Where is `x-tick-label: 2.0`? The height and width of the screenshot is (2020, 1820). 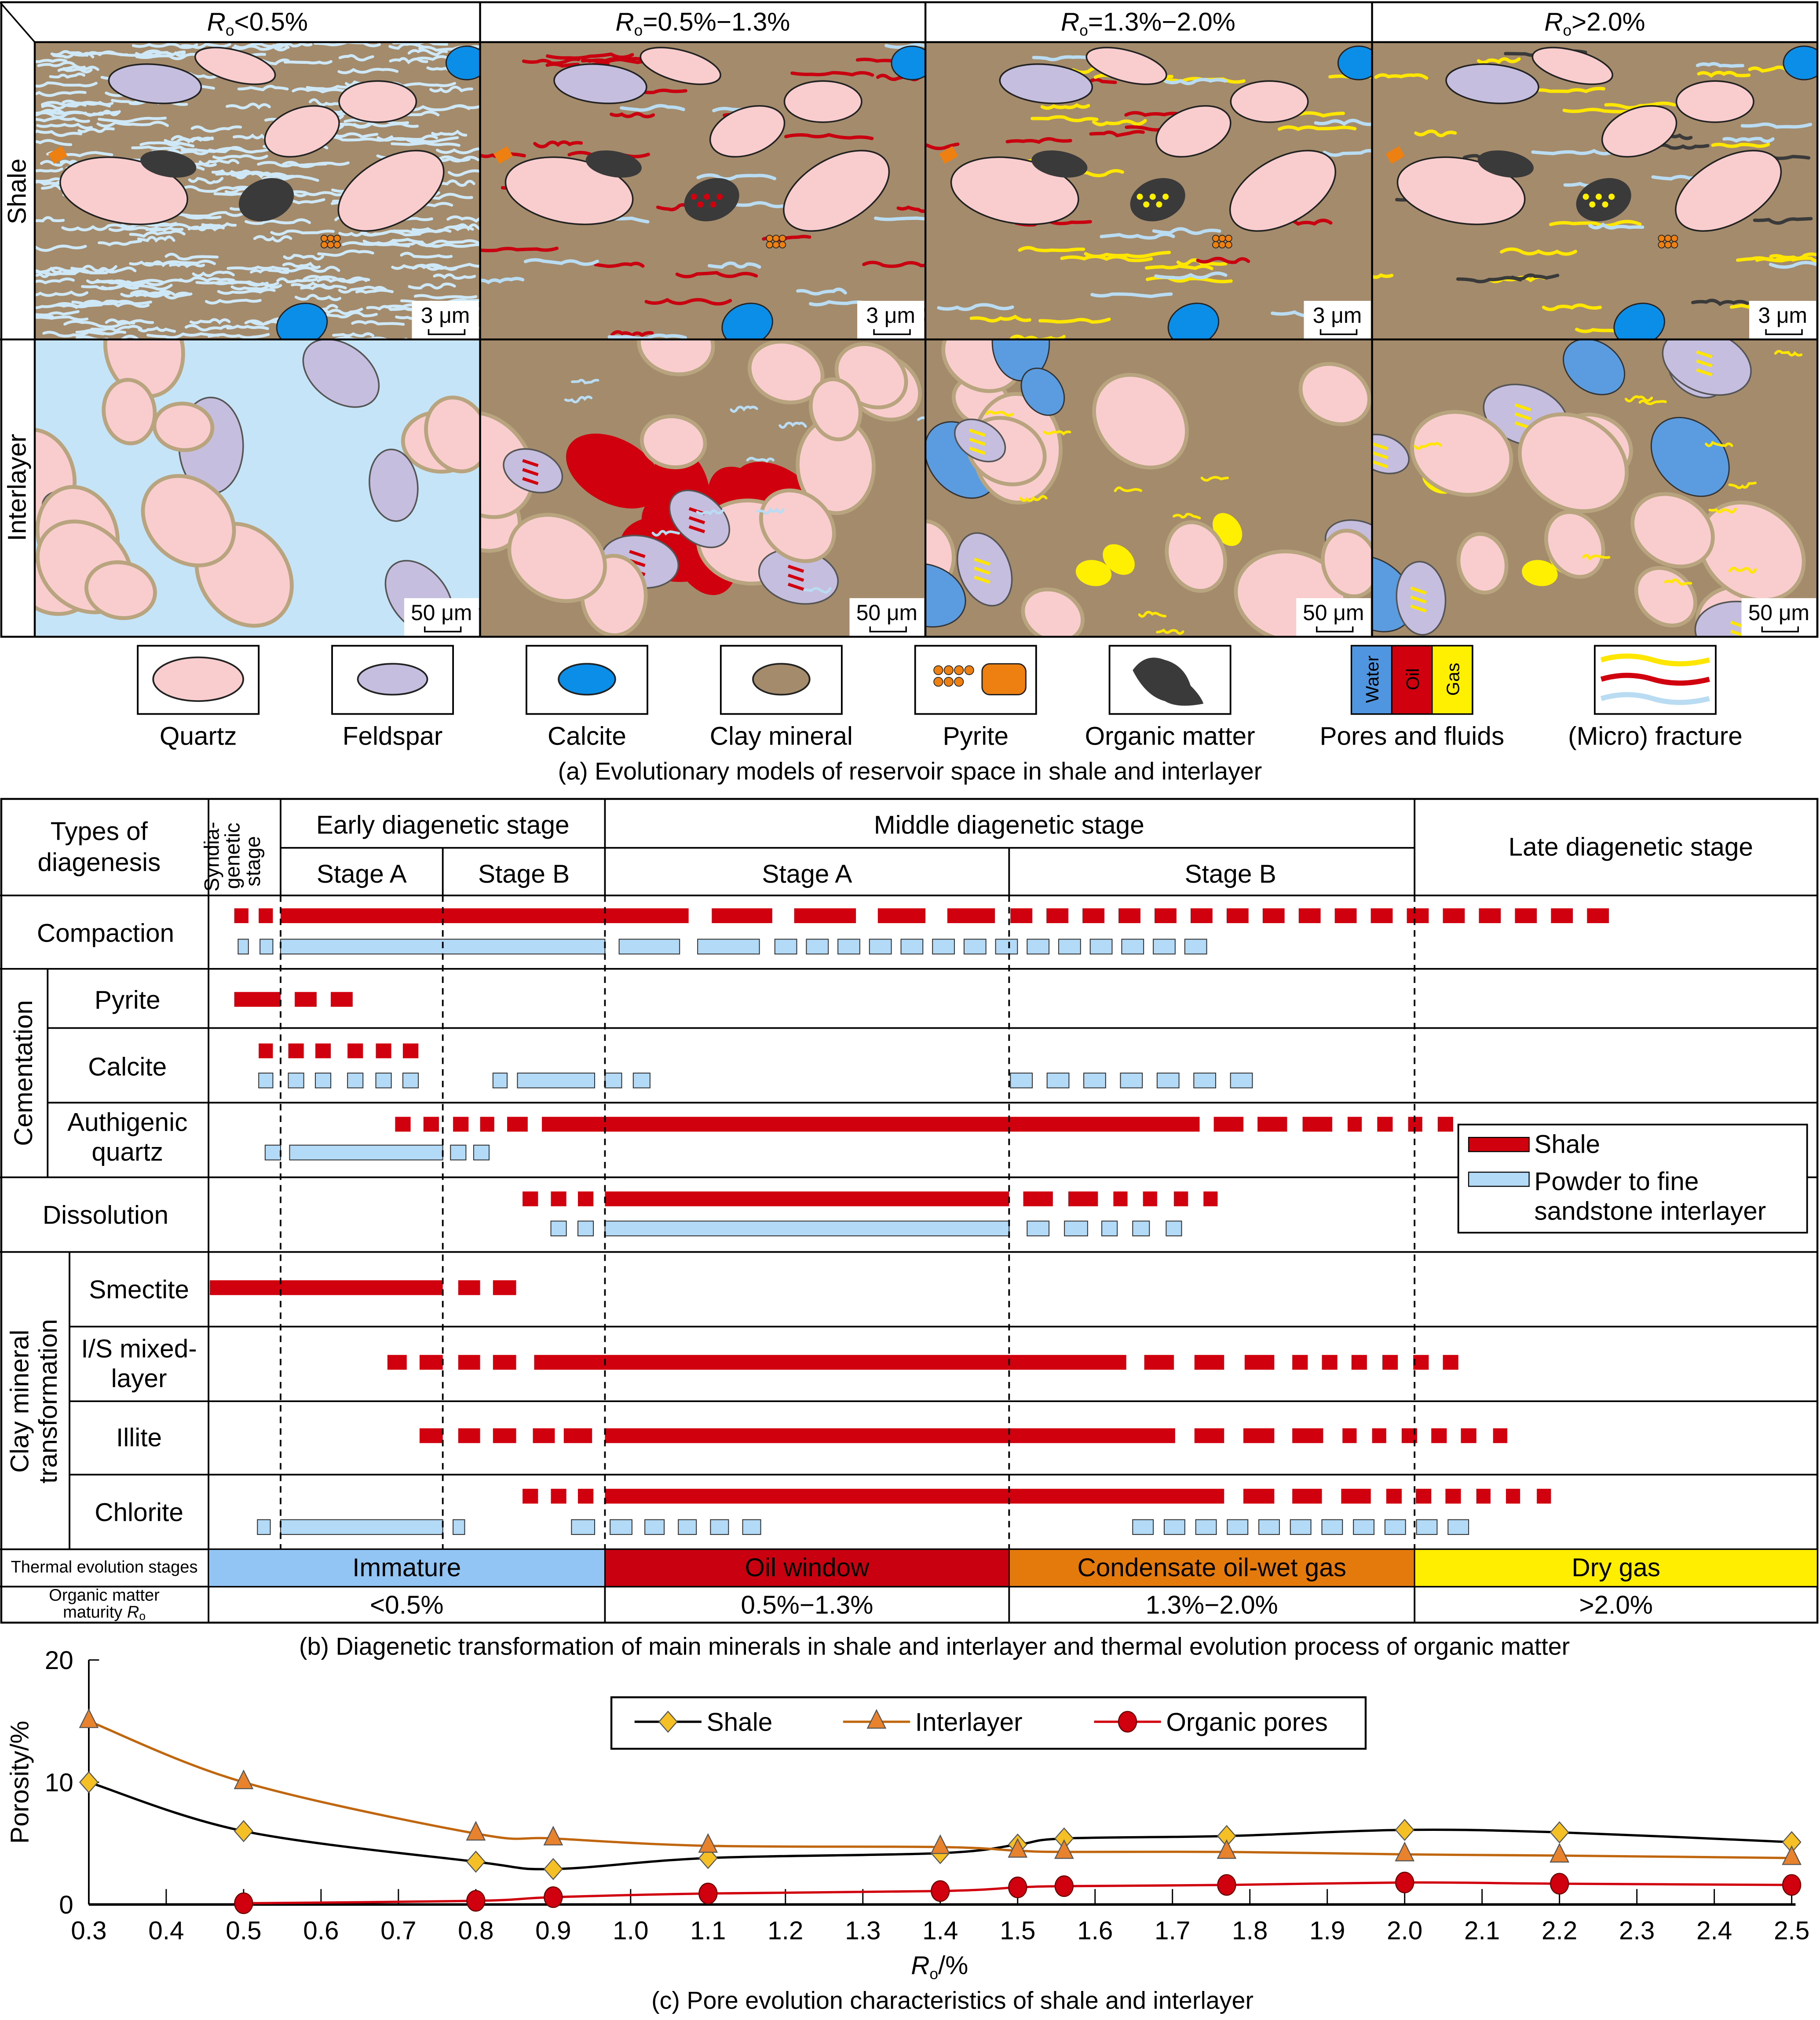 x-tick-label: 2.0 is located at coordinates (1404, 1930).